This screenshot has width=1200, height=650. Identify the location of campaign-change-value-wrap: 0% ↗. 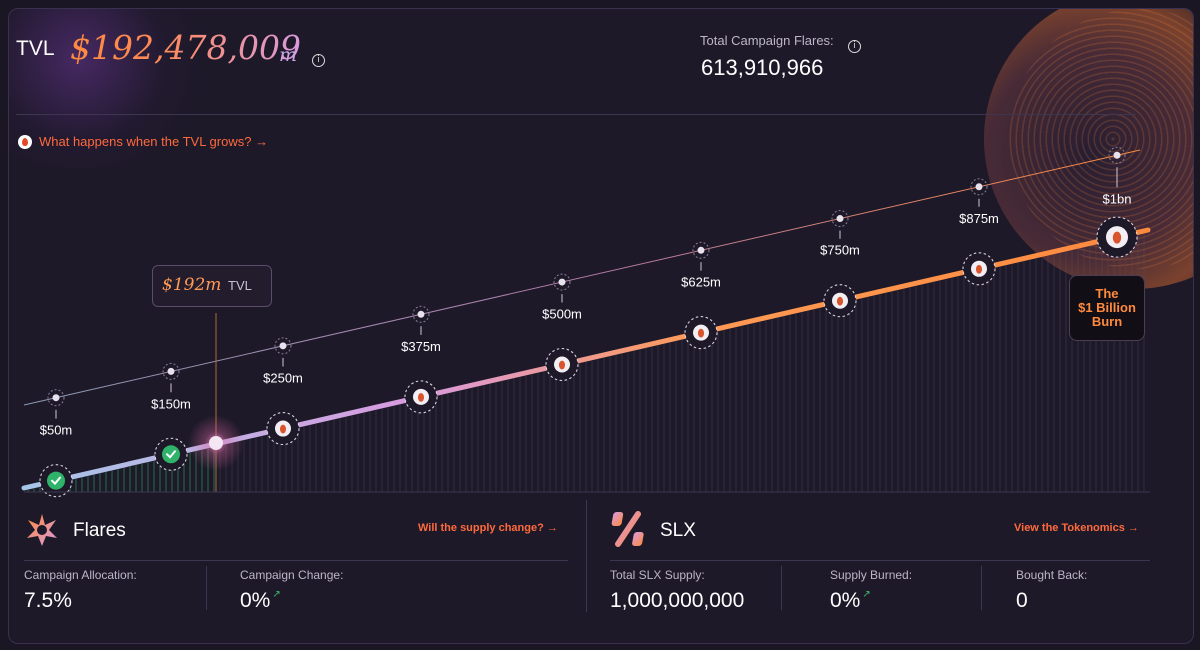
(260, 601).